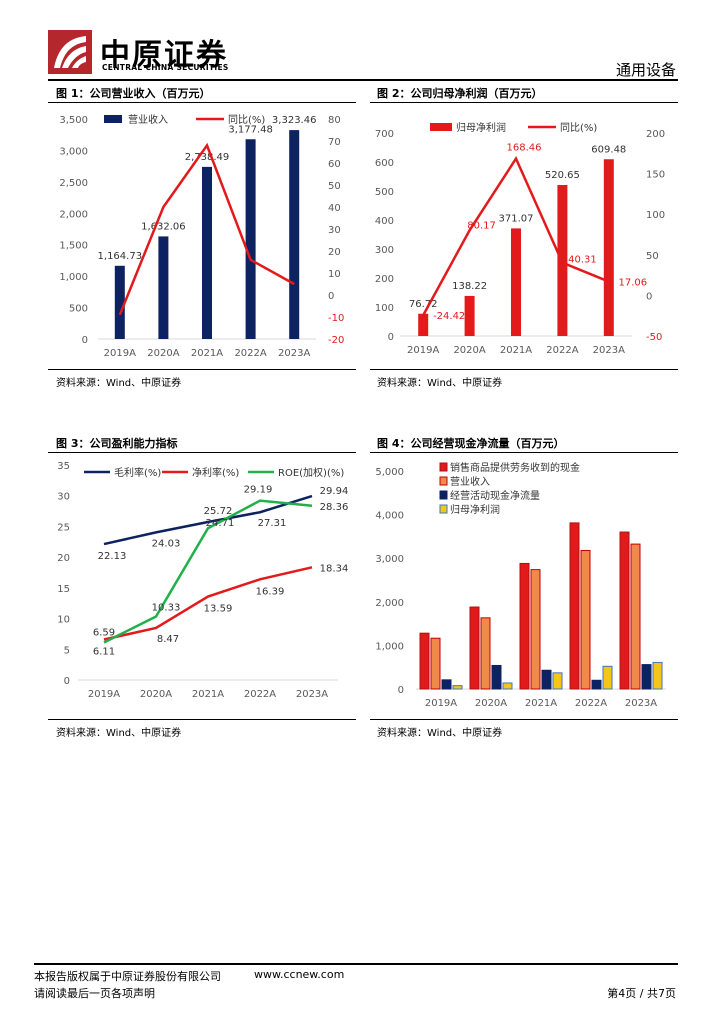 This screenshot has width=724, height=1024. What do you see at coordinates (449, 316) in the screenshot?
I see `yoy-growth-label: -24.42` at bounding box center [449, 316].